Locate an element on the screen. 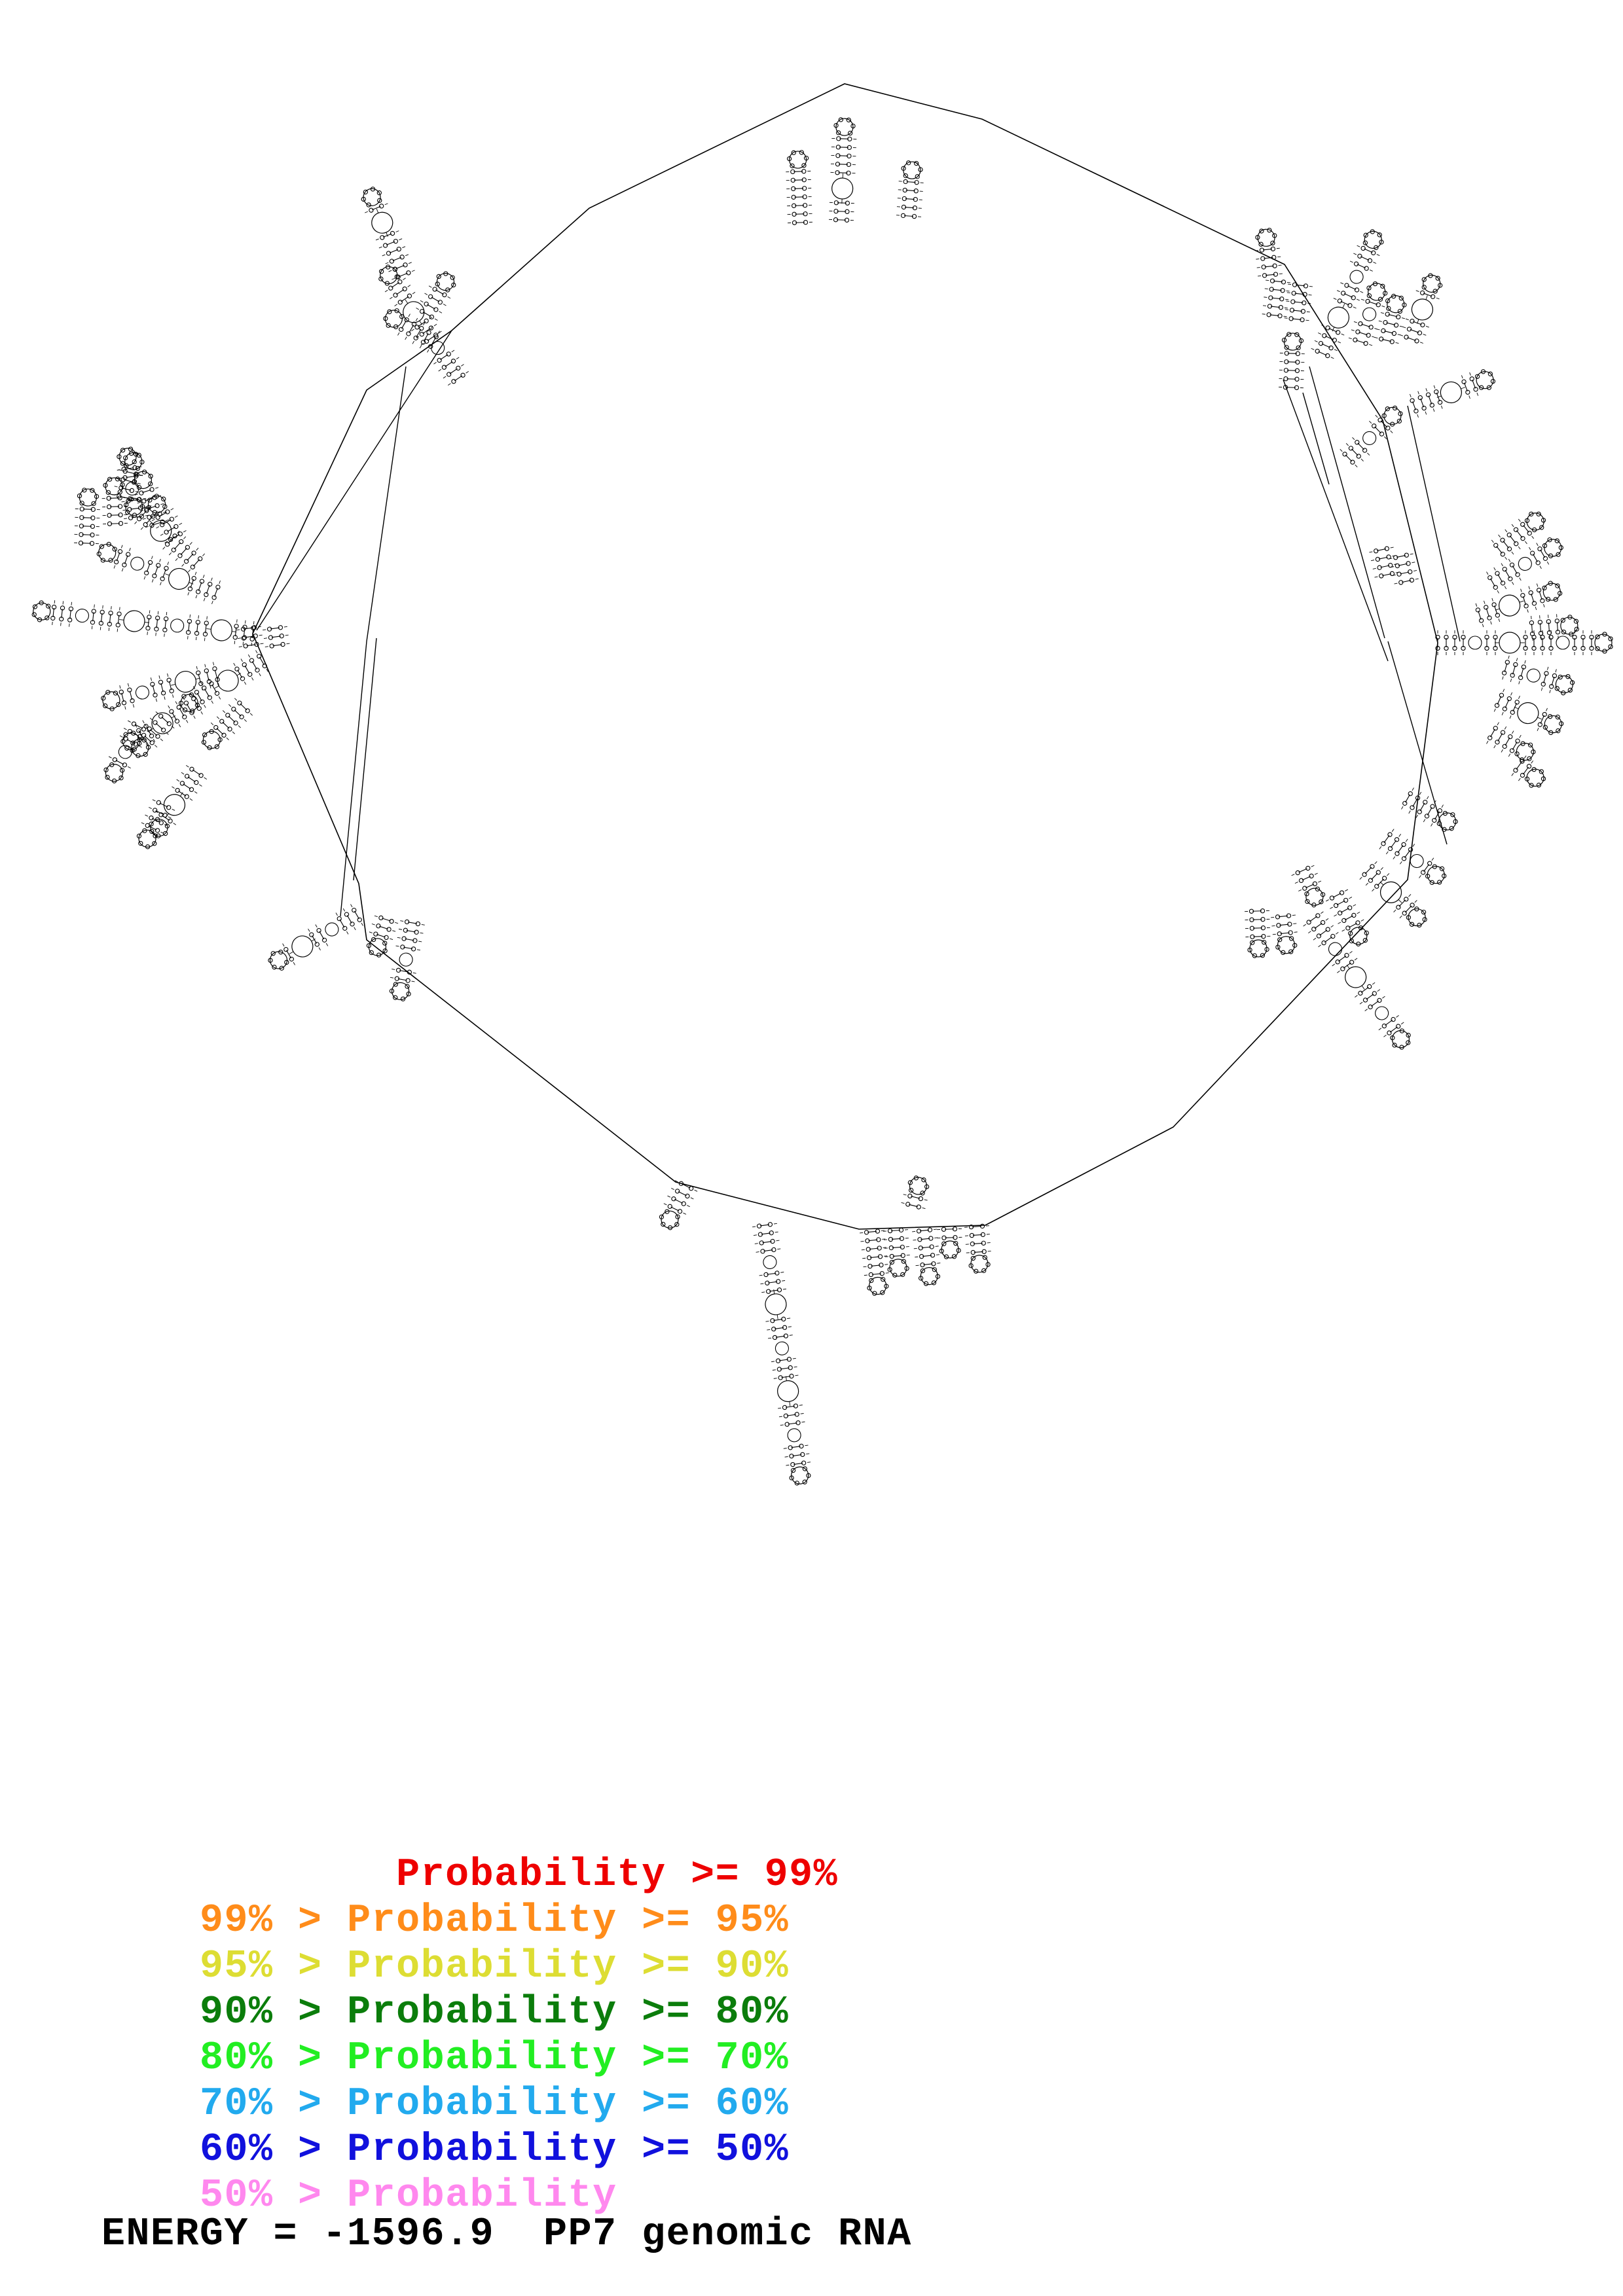 This screenshot has height=2296, width=1623. domain-bottom-right is located at coordinates (925, 1235).